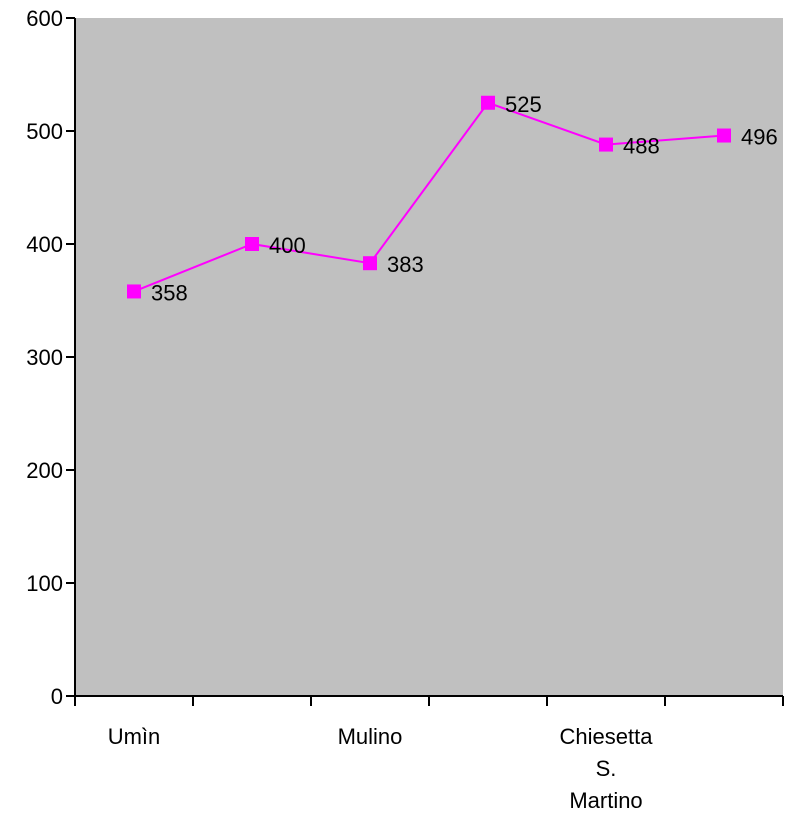 This screenshot has height=820, width=789. Describe the element at coordinates (429, 701) in the screenshot. I see `x-axis-ticks` at that location.